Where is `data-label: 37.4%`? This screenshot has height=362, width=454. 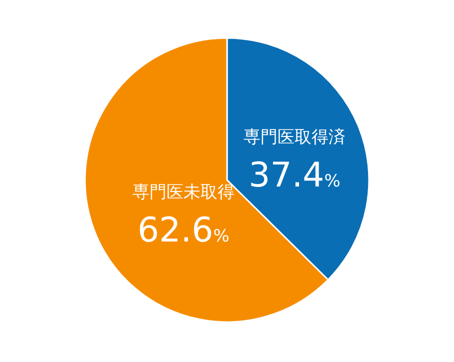
data-label: 37.4% is located at coordinates (294, 176).